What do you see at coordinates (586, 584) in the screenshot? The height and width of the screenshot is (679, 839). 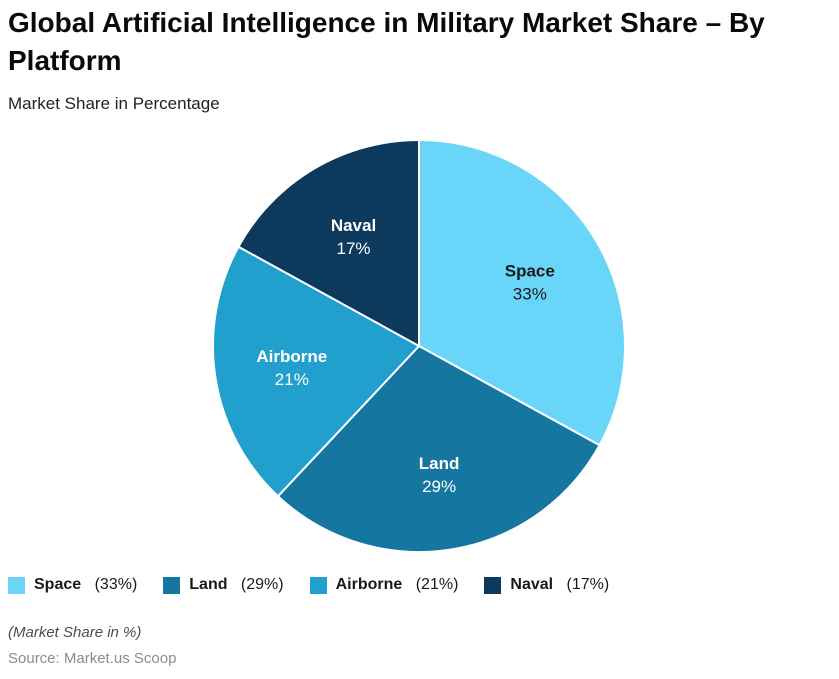 I see `legend-value: (17%)` at bounding box center [586, 584].